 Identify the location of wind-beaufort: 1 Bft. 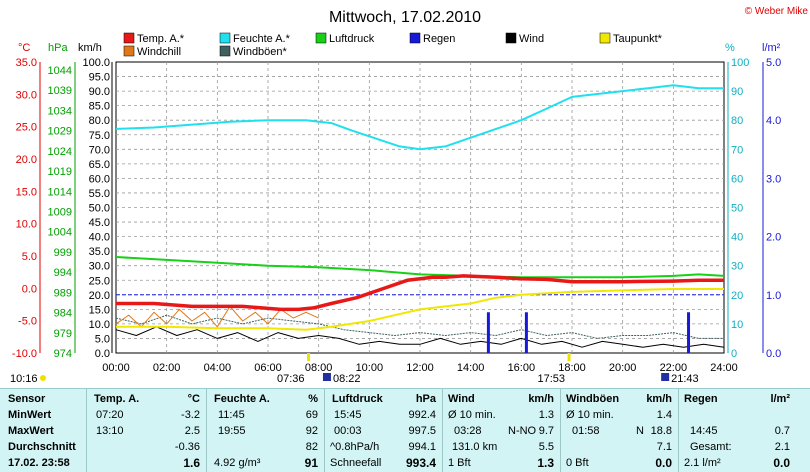
(459, 463).